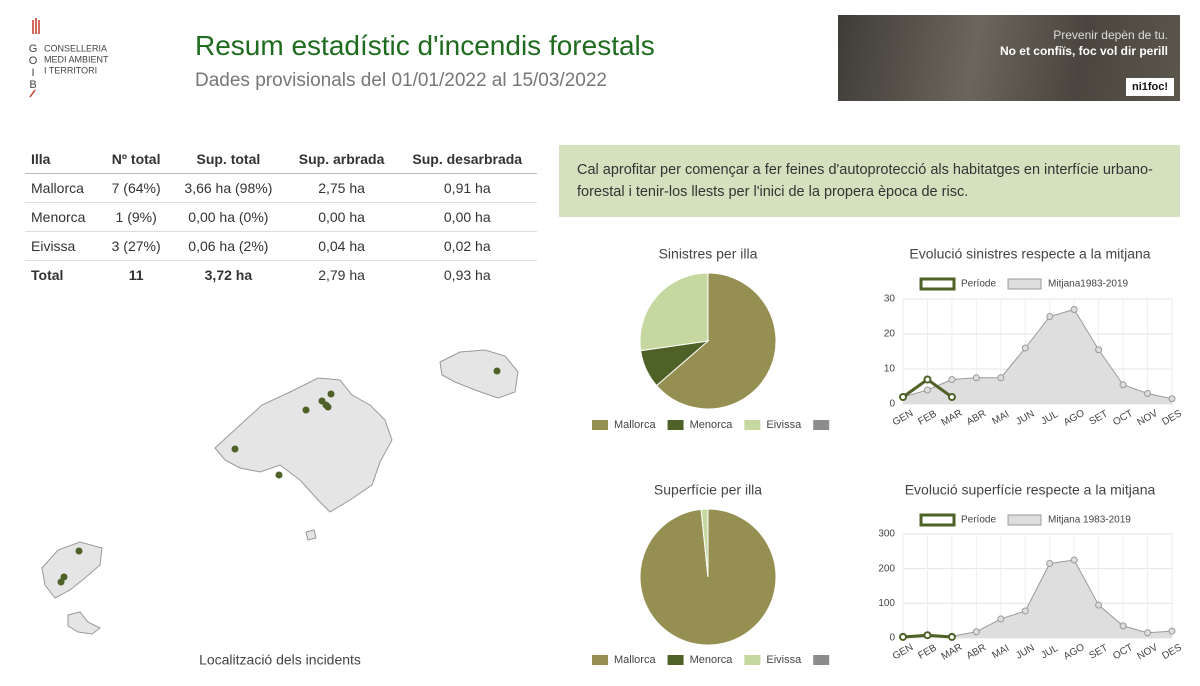 The image size is (1200, 686). Describe the element at coordinates (890, 369) in the screenshot. I see `y-tick-label: 10` at that location.